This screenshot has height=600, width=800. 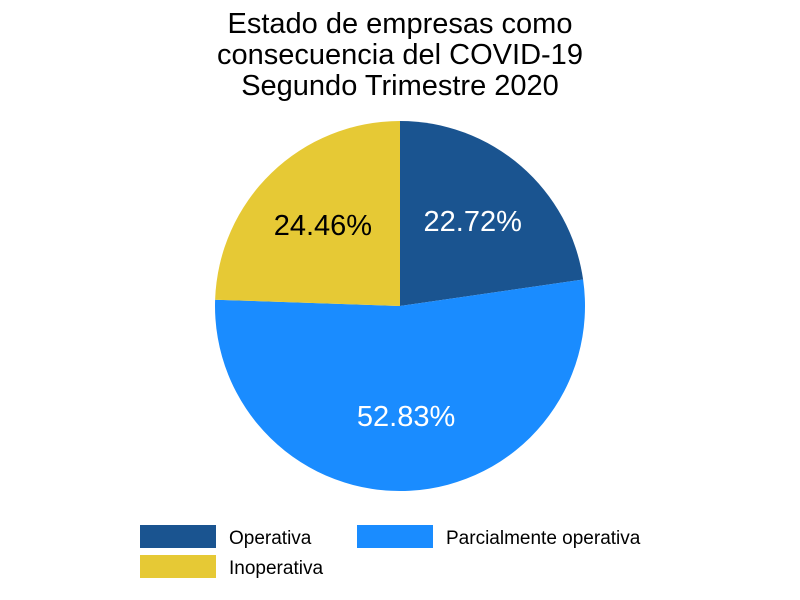 I want to click on legend-label-inoperativa: Inoperativa, so click(x=276, y=568).